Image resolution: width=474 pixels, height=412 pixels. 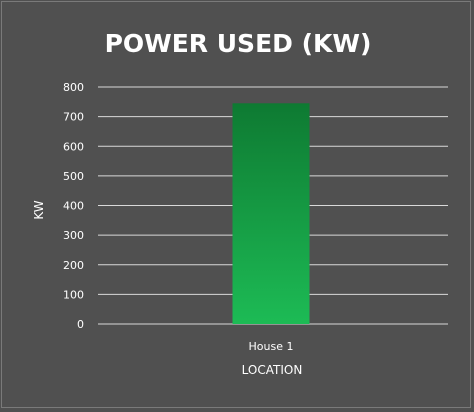 I want to click on y-tick-label: 0, so click(x=80, y=324).